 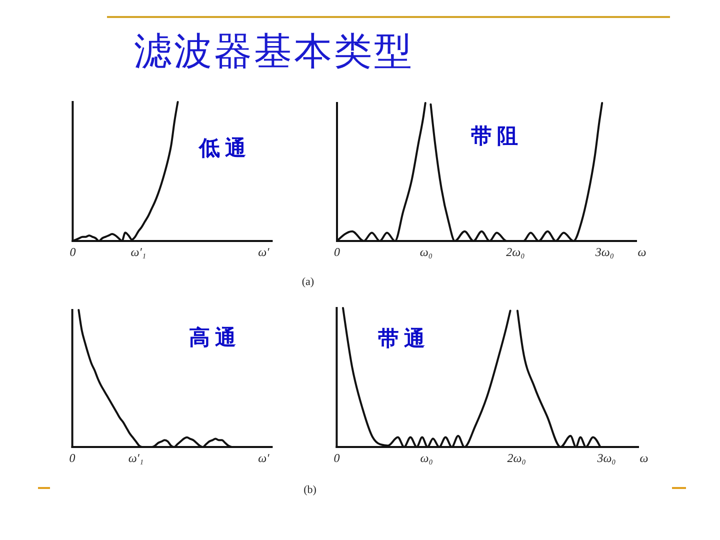 I want to click on text: 带通, so click(x=404, y=339).